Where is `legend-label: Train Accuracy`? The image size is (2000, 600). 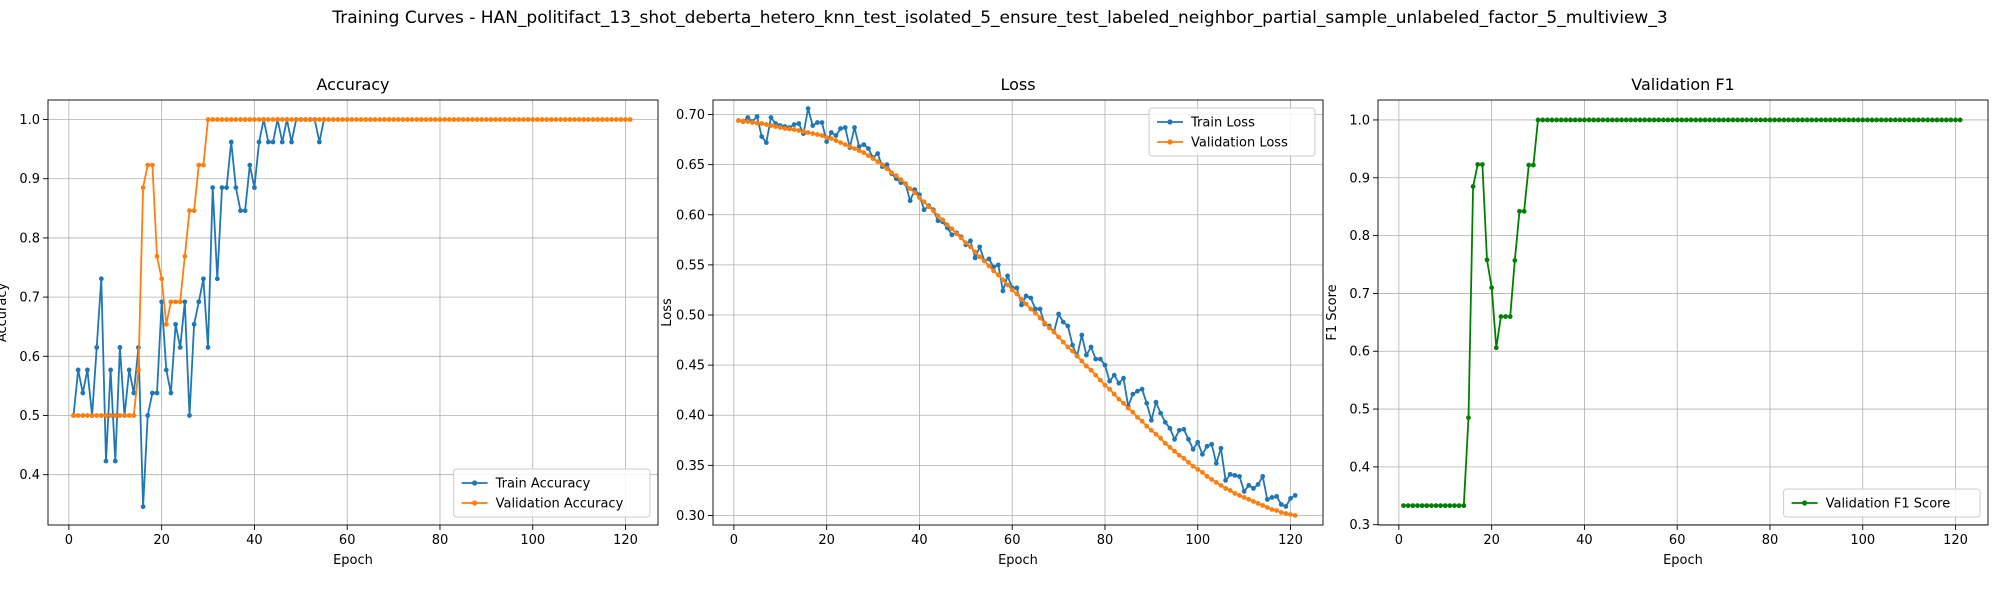
legend-label: Train Accuracy is located at coordinates (543, 484).